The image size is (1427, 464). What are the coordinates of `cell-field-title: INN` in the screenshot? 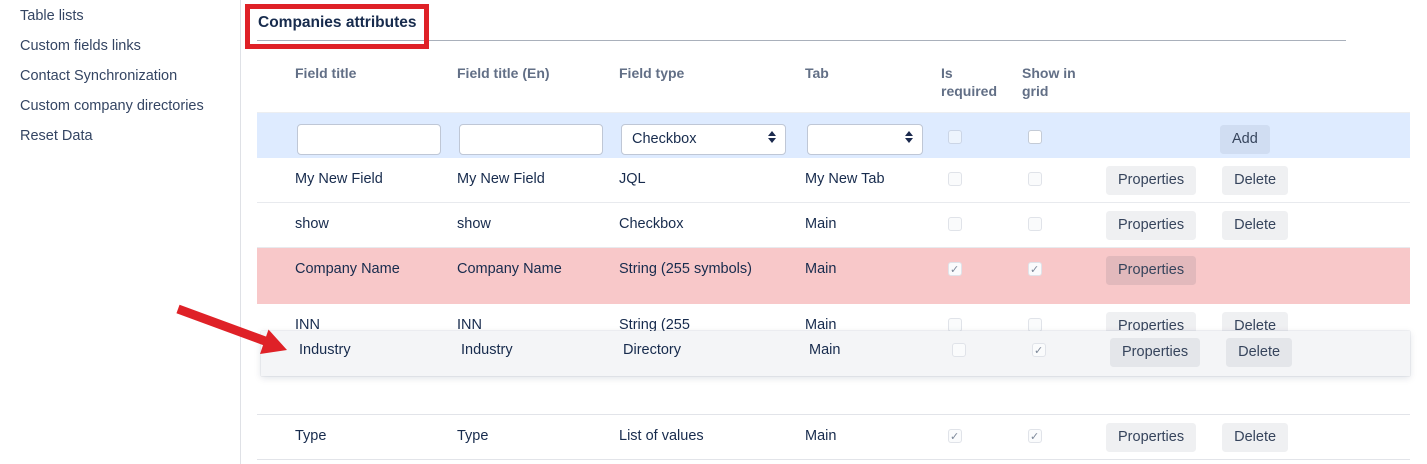 It's located at (307, 325).